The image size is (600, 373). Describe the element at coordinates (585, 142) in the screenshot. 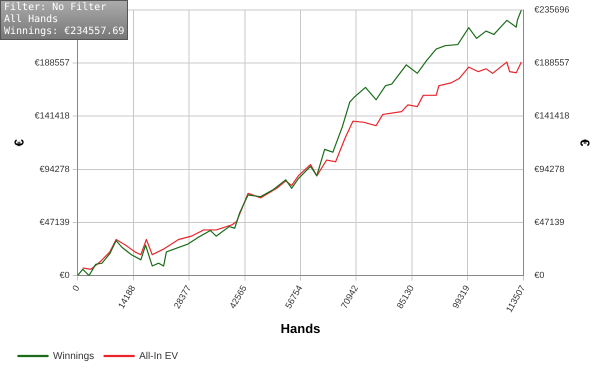

I see `y2-axis-title: €` at that location.